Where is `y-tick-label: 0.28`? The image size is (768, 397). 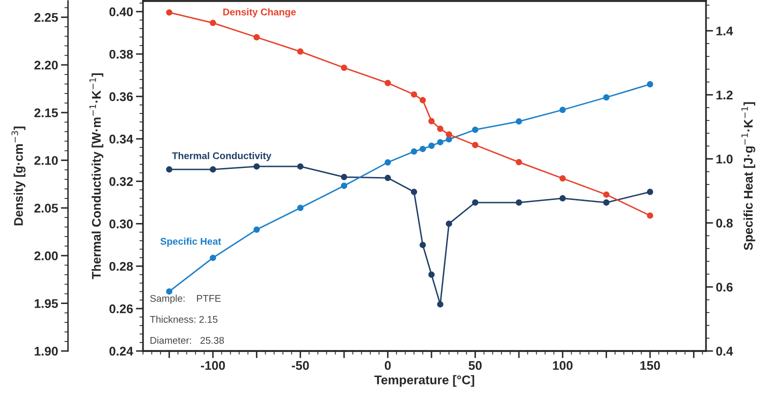
y-tick-label: 0.28 is located at coordinates (121, 266).